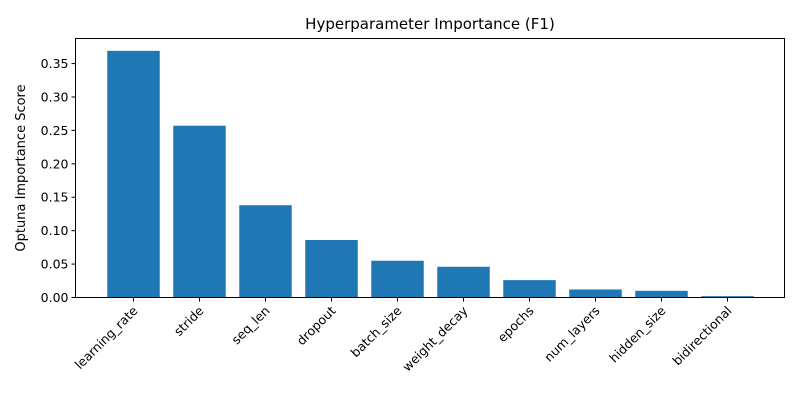 The height and width of the screenshot is (404, 800). What do you see at coordinates (515, 324) in the screenshot?
I see `x-tick-label: epochs` at bounding box center [515, 324].